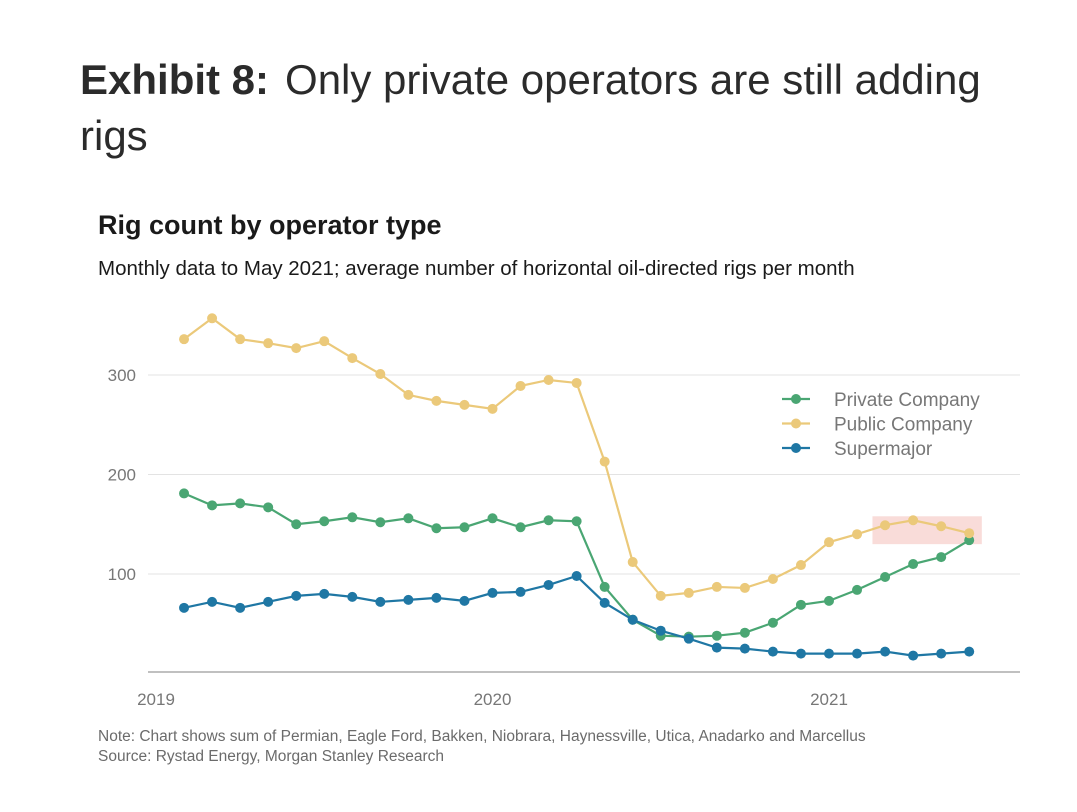 This screenshot has height=812, width=1077. I want to click on series-line, so click(576, 565).